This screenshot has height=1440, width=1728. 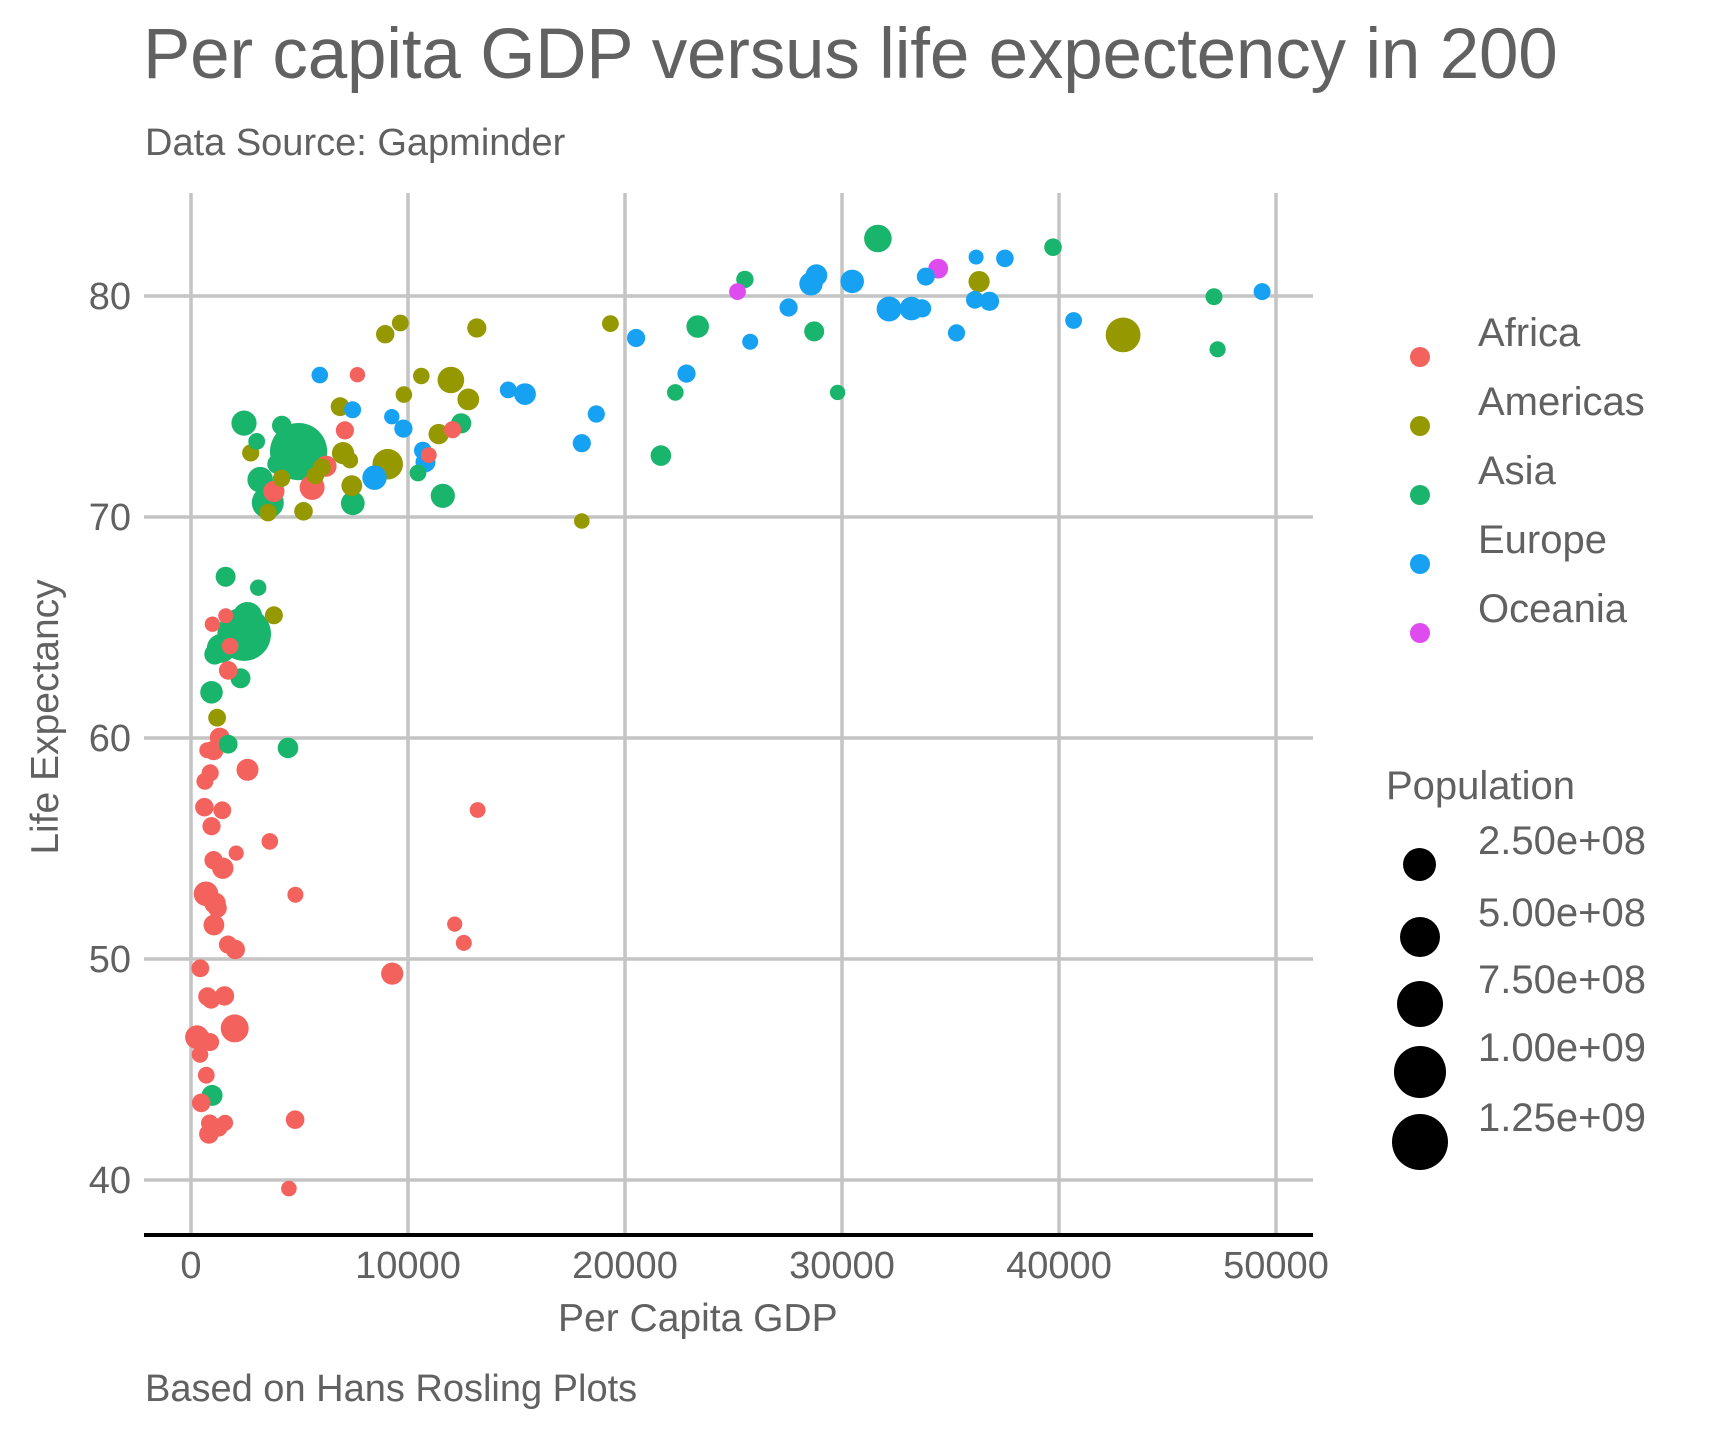 I want to click on y-tick-label: 60, so click(x=110, y=739).